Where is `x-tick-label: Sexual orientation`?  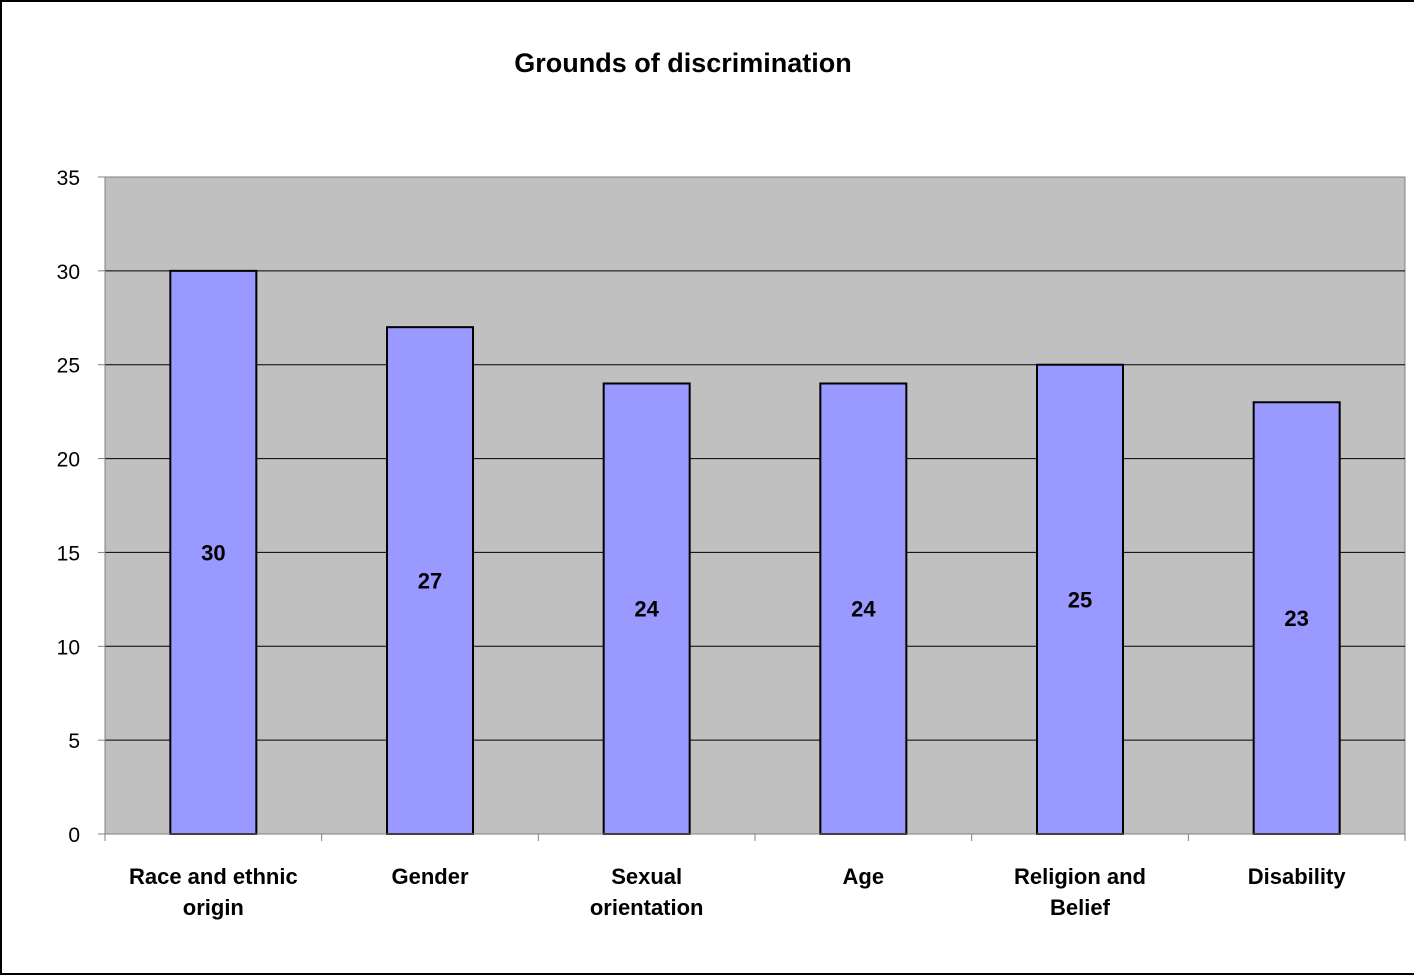 x-tick-label: Sexual orientation is located at coordinates (647, 892).